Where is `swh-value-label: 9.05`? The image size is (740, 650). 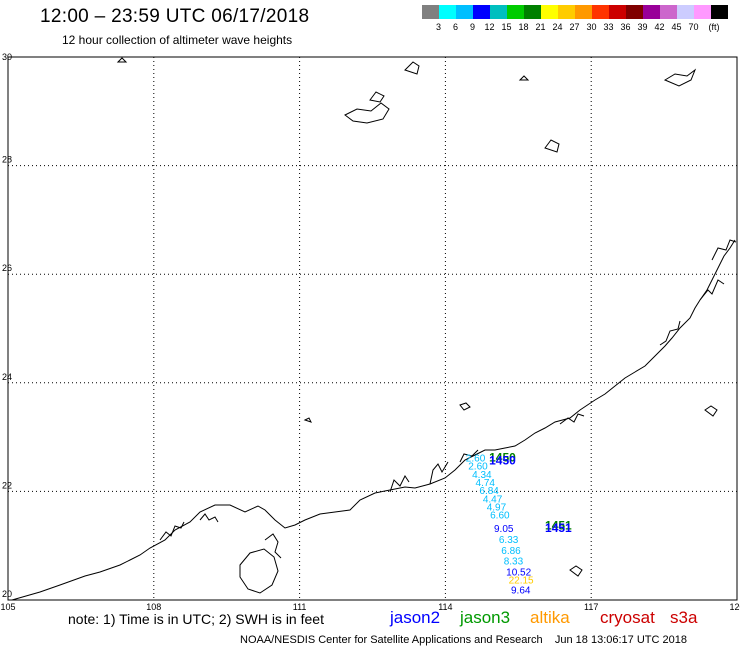
swh-value-label: 9.05 is located at coordinates (504, 529).